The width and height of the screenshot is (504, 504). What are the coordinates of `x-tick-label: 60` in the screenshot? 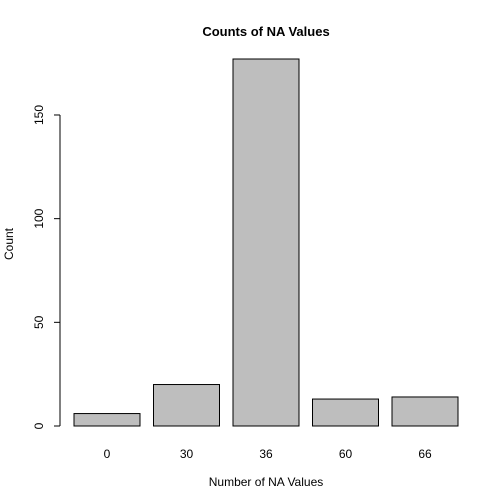 It's located at (346, 454).